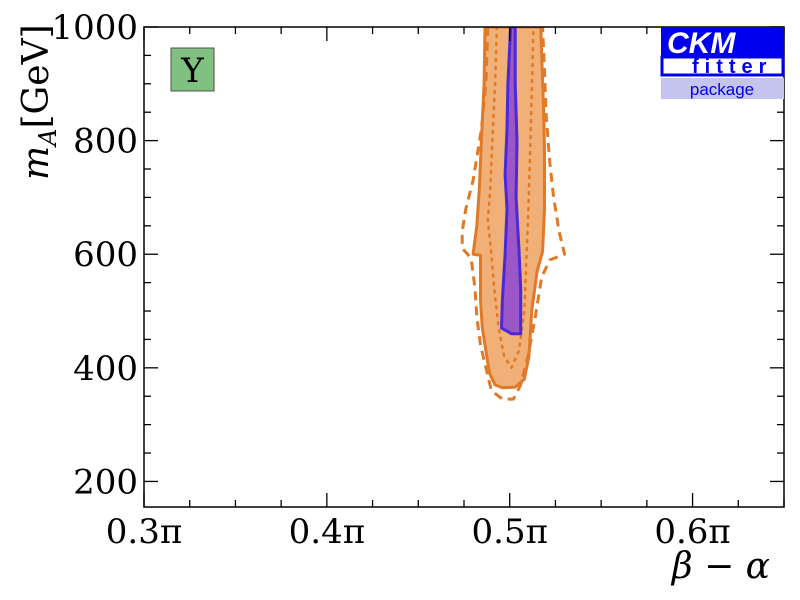  Describe the element at coordinates (94, 28) in the screenshot. I see `y-tick-label: 1000` at that location.